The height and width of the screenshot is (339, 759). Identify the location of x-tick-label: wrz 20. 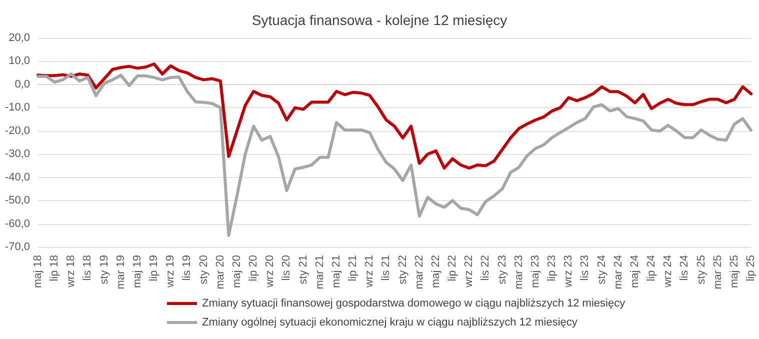
(270, 271).